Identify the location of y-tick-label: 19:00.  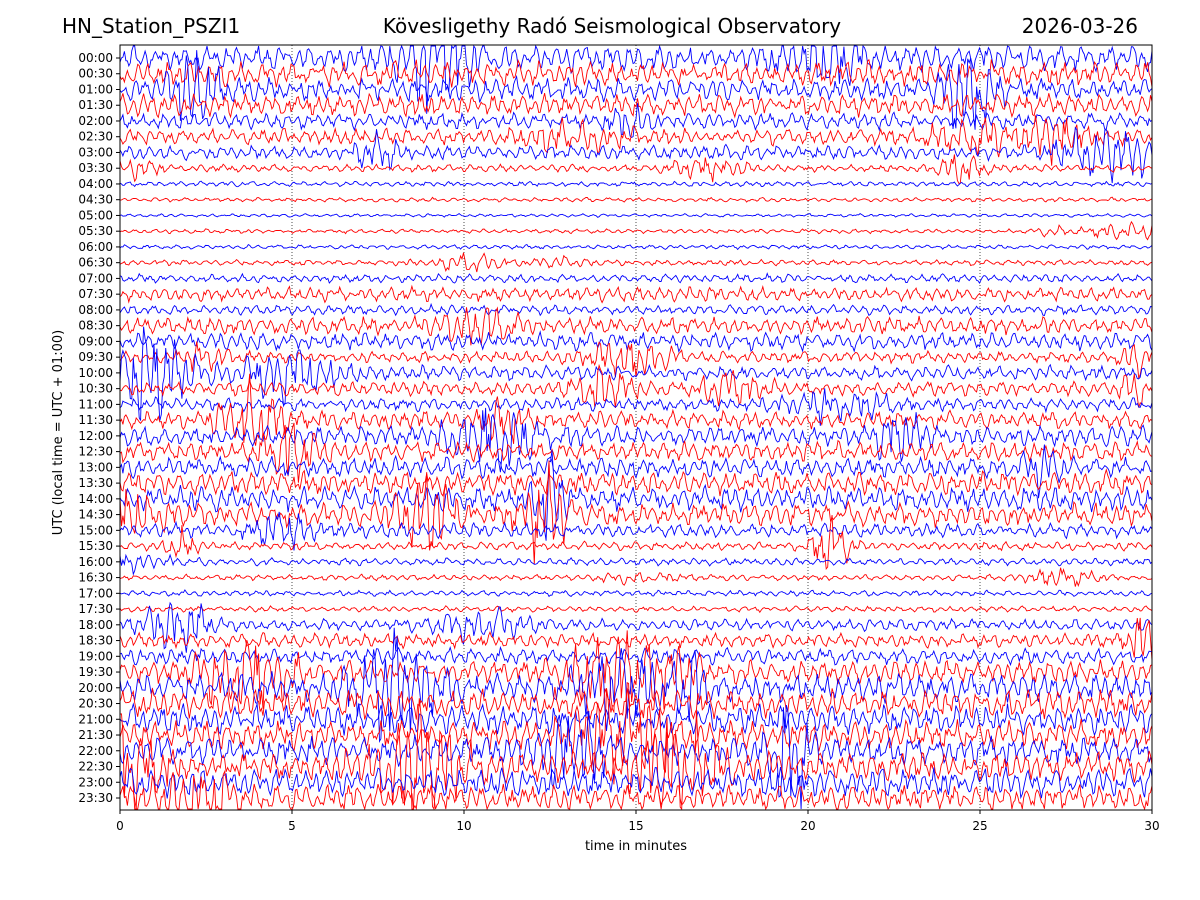
(95, 656).